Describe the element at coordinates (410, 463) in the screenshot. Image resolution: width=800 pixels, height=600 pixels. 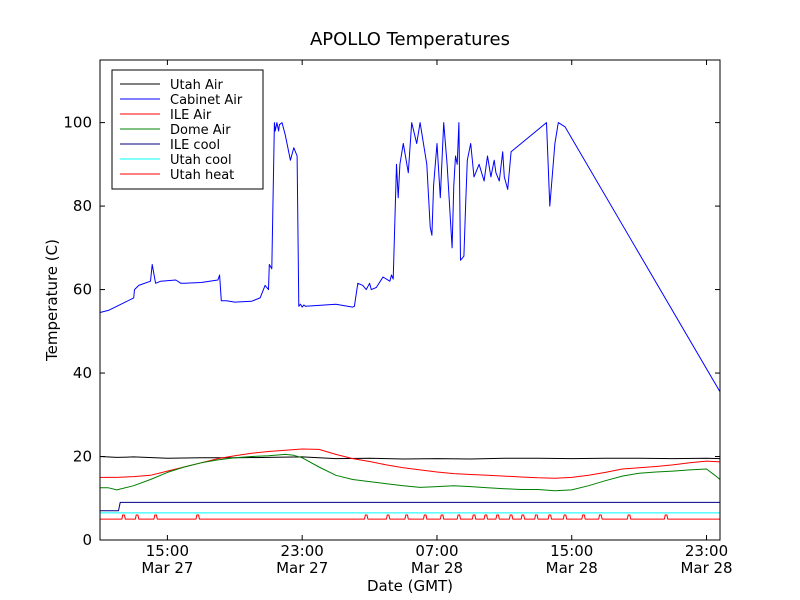
I see `series-line-ile-air` at that location.